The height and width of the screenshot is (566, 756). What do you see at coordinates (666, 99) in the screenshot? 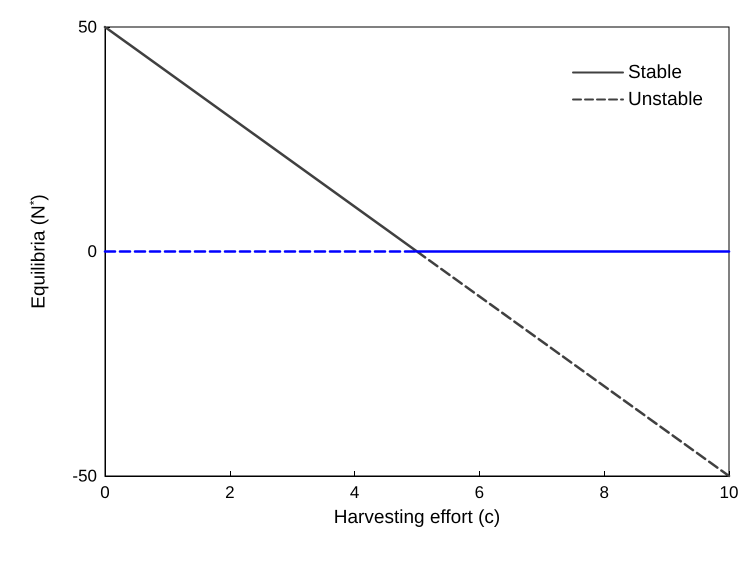
I see `legend-label: Unstable` at bounding box center [666, 99].